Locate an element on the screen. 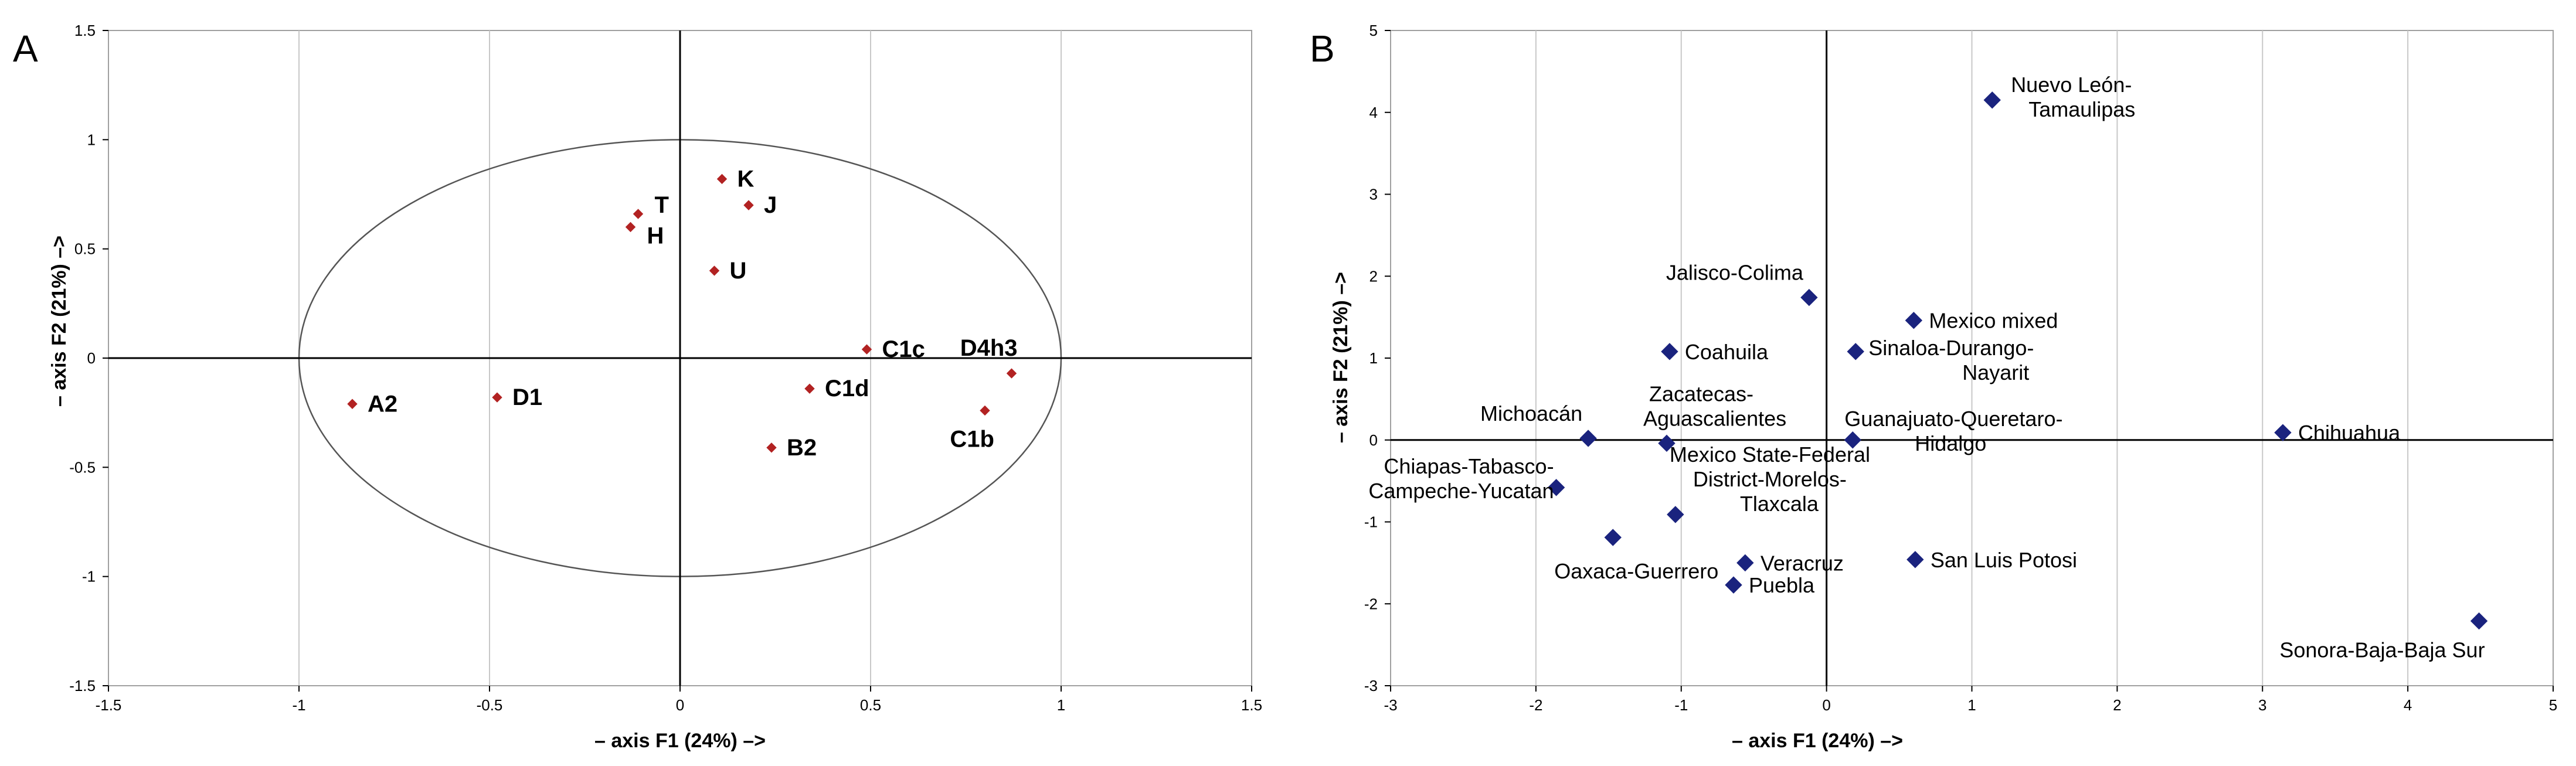 This screenshot has height=766, width=2576. panel-b-point-label: Puebla is located at coordinates (1782, 585).